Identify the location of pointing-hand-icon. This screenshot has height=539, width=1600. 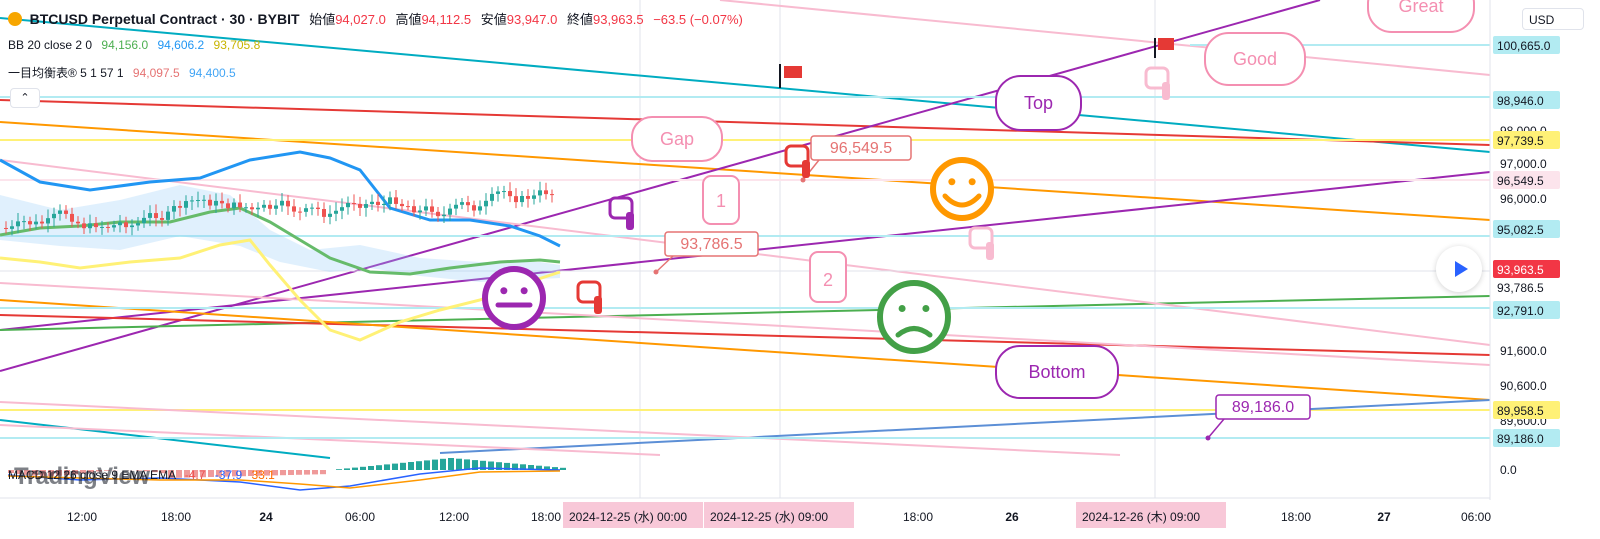
(981, 238).